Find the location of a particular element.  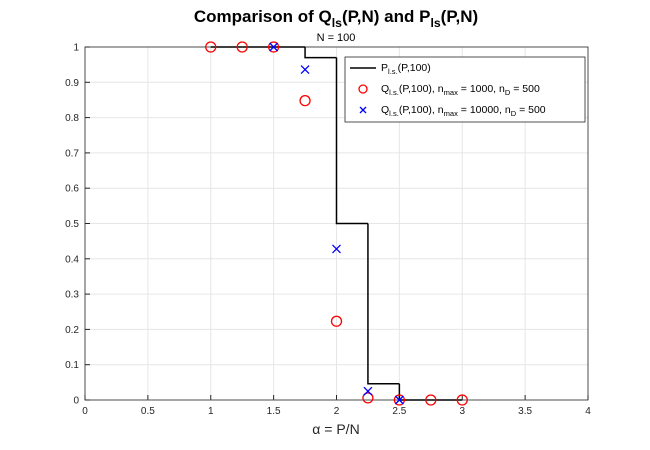

text-part: P is located at coordinates (384, 68).